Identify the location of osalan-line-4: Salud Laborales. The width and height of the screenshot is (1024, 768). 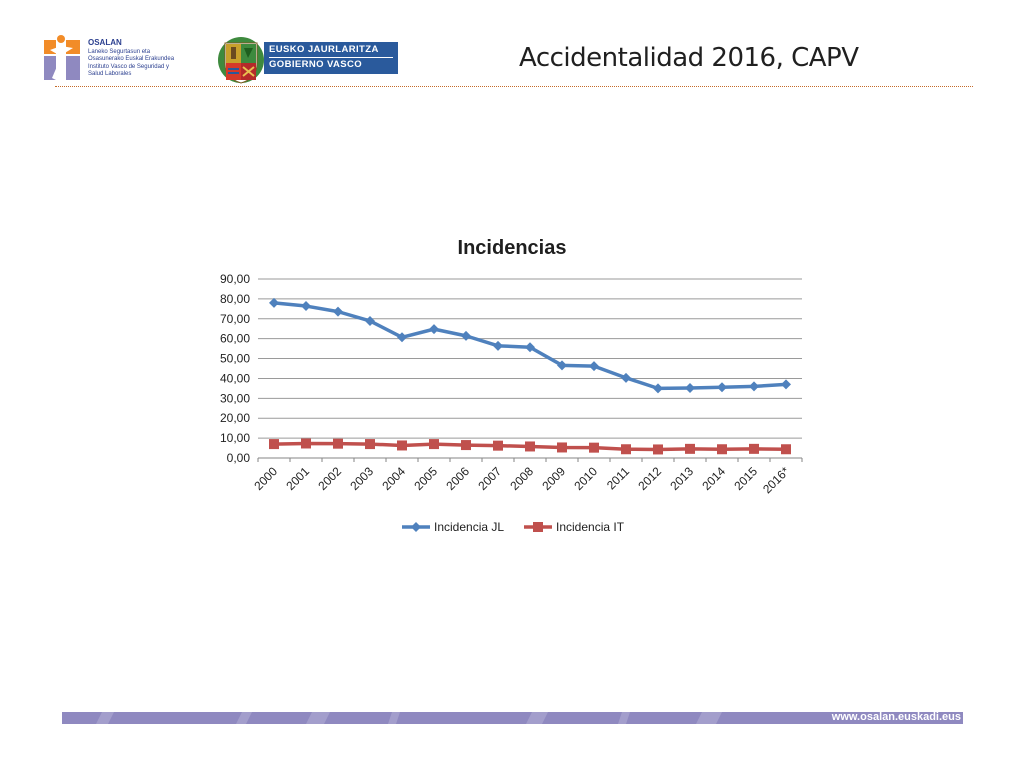
(110, 74).